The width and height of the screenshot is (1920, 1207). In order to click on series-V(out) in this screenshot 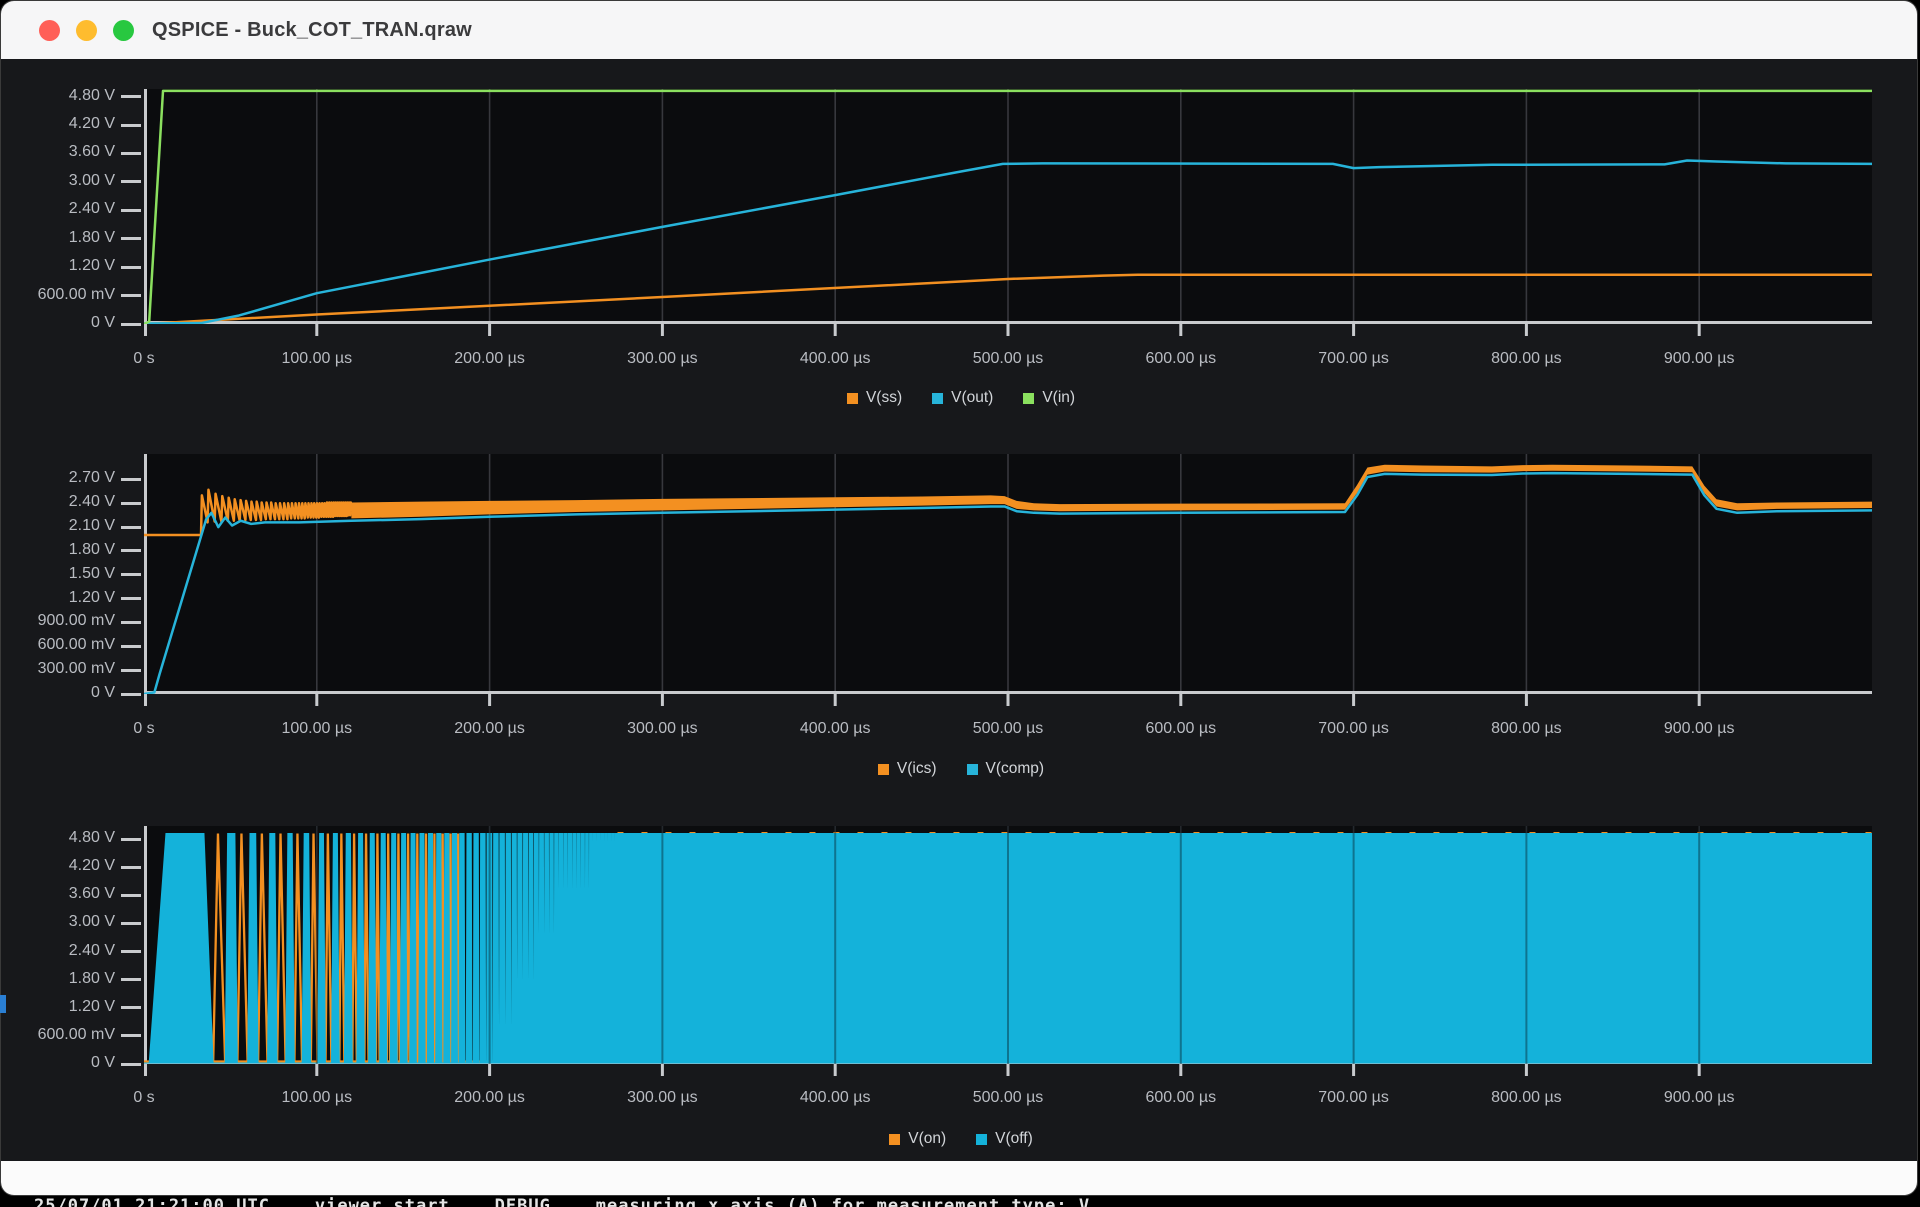, I will do `click(1008, 241)`.